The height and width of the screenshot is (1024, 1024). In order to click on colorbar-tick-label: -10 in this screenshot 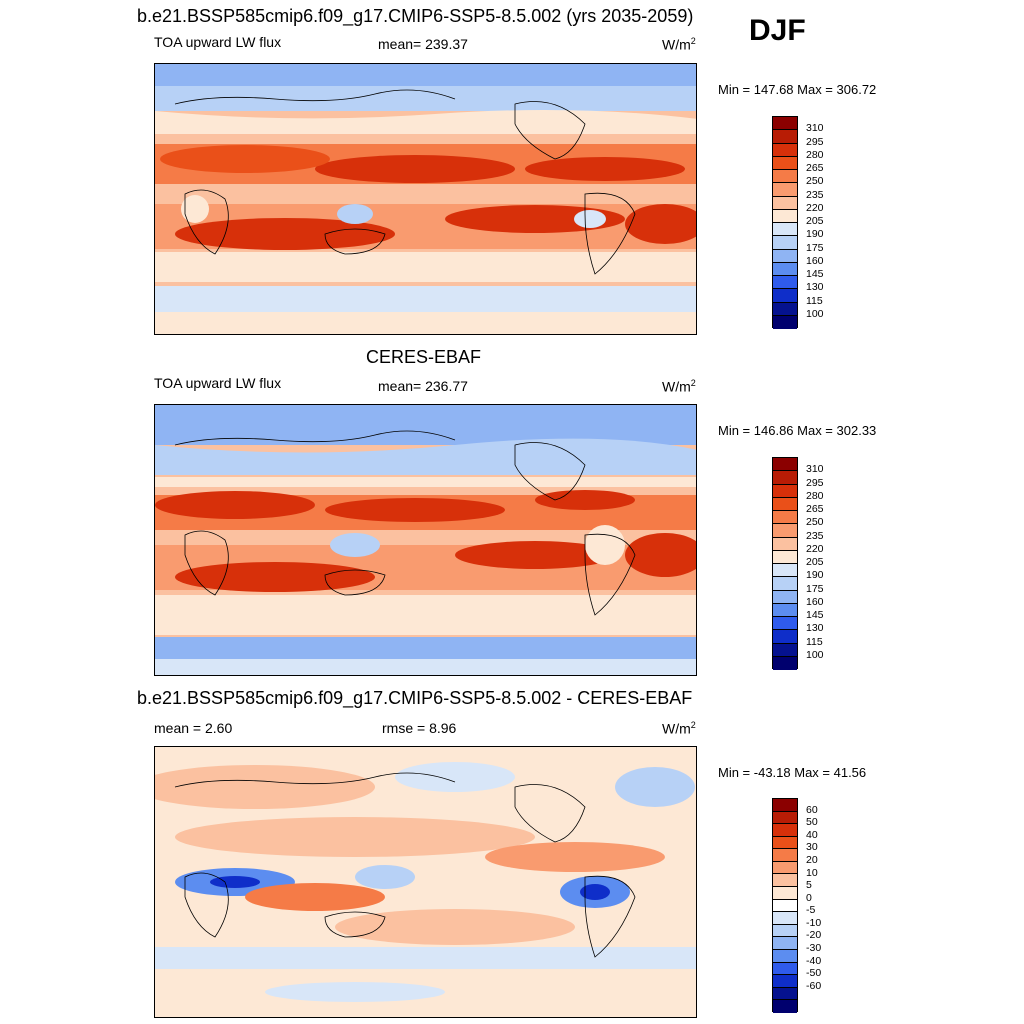, I will do `click(814, 922)`.